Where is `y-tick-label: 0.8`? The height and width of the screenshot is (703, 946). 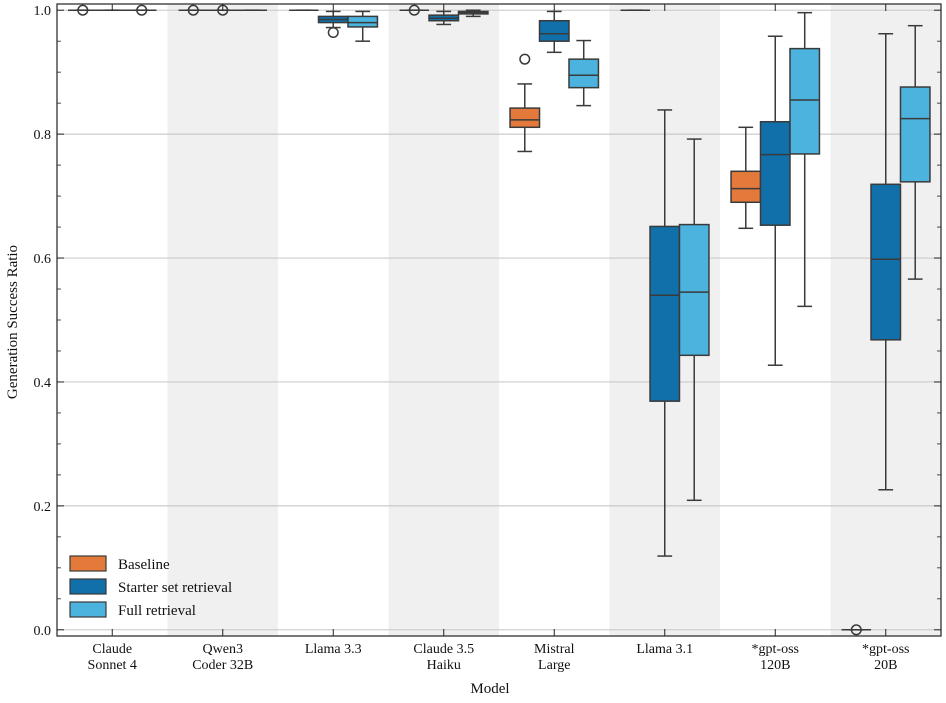
y-tick-label: 0.8 is located at coordinates (43, 135).